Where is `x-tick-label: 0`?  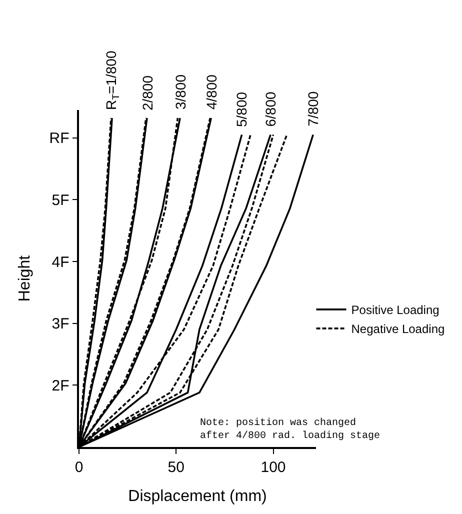 x-tick-label: 0 is located at coordinates (79, 467).